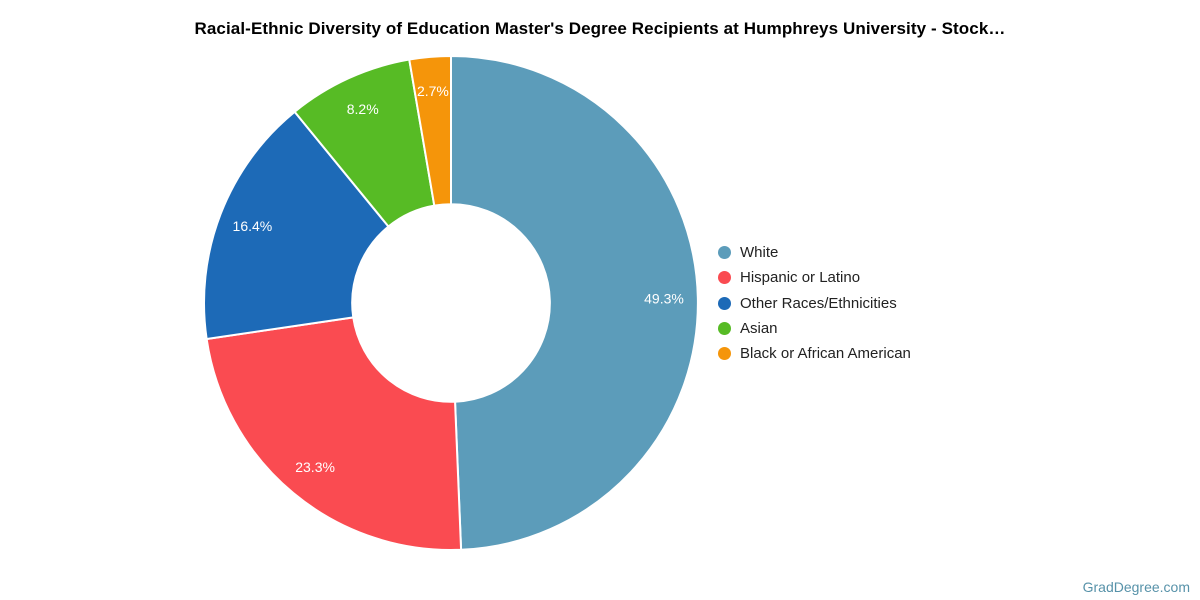 The height and width of the screenshot is (600, 1200). Describe the element at coordinates (664, 299) in the screenshot. I see `slice-label-white: 49.3%` at that location.